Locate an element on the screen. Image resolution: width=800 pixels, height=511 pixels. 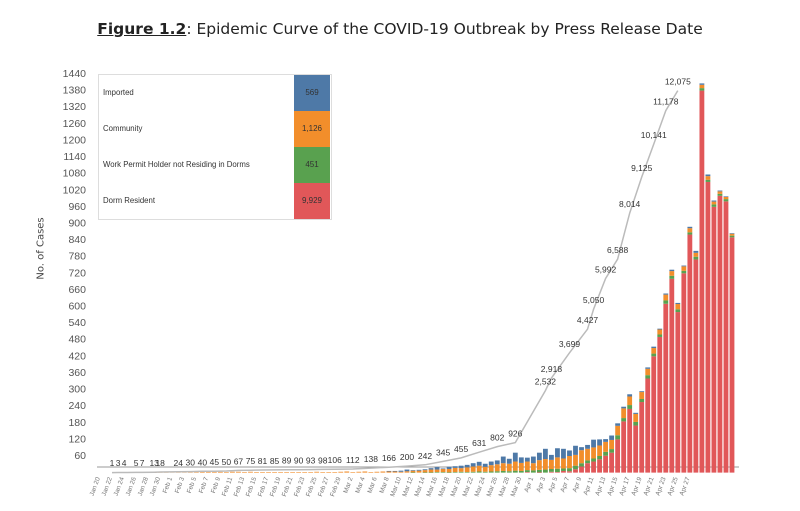
cumulative-label: 50 is located at coordinates (227, 462).